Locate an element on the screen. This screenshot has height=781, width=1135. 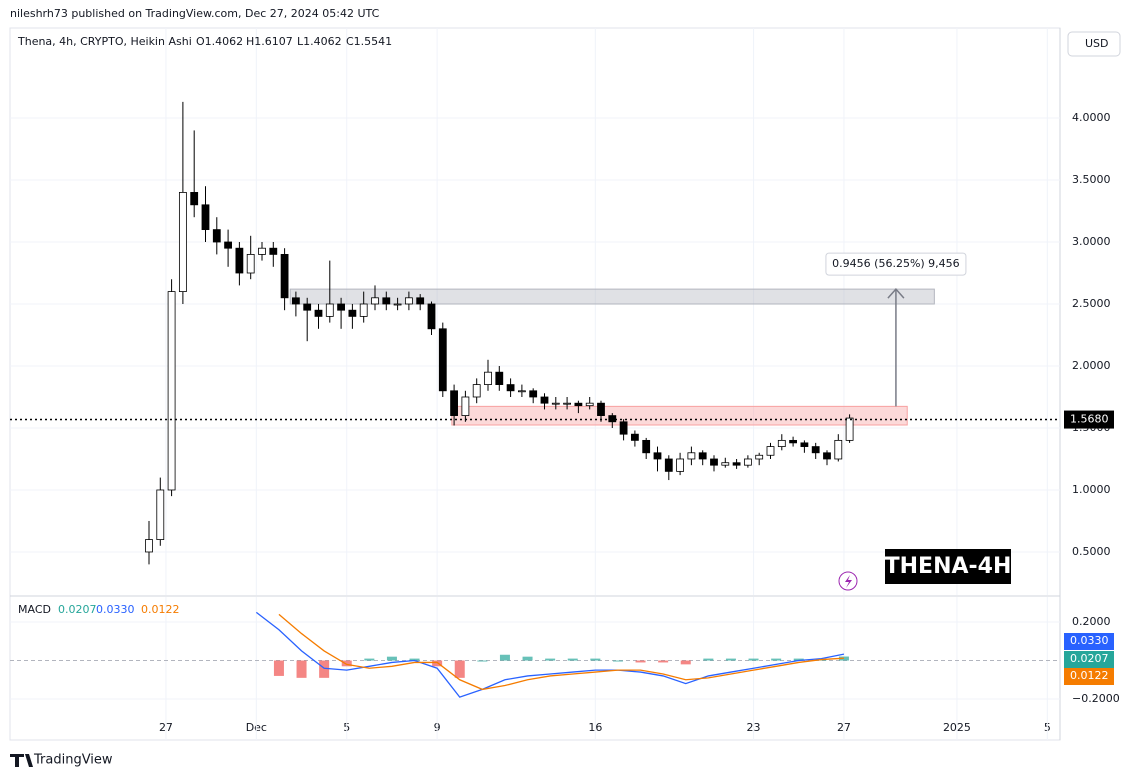
zone is located at coordinates (679, 415).